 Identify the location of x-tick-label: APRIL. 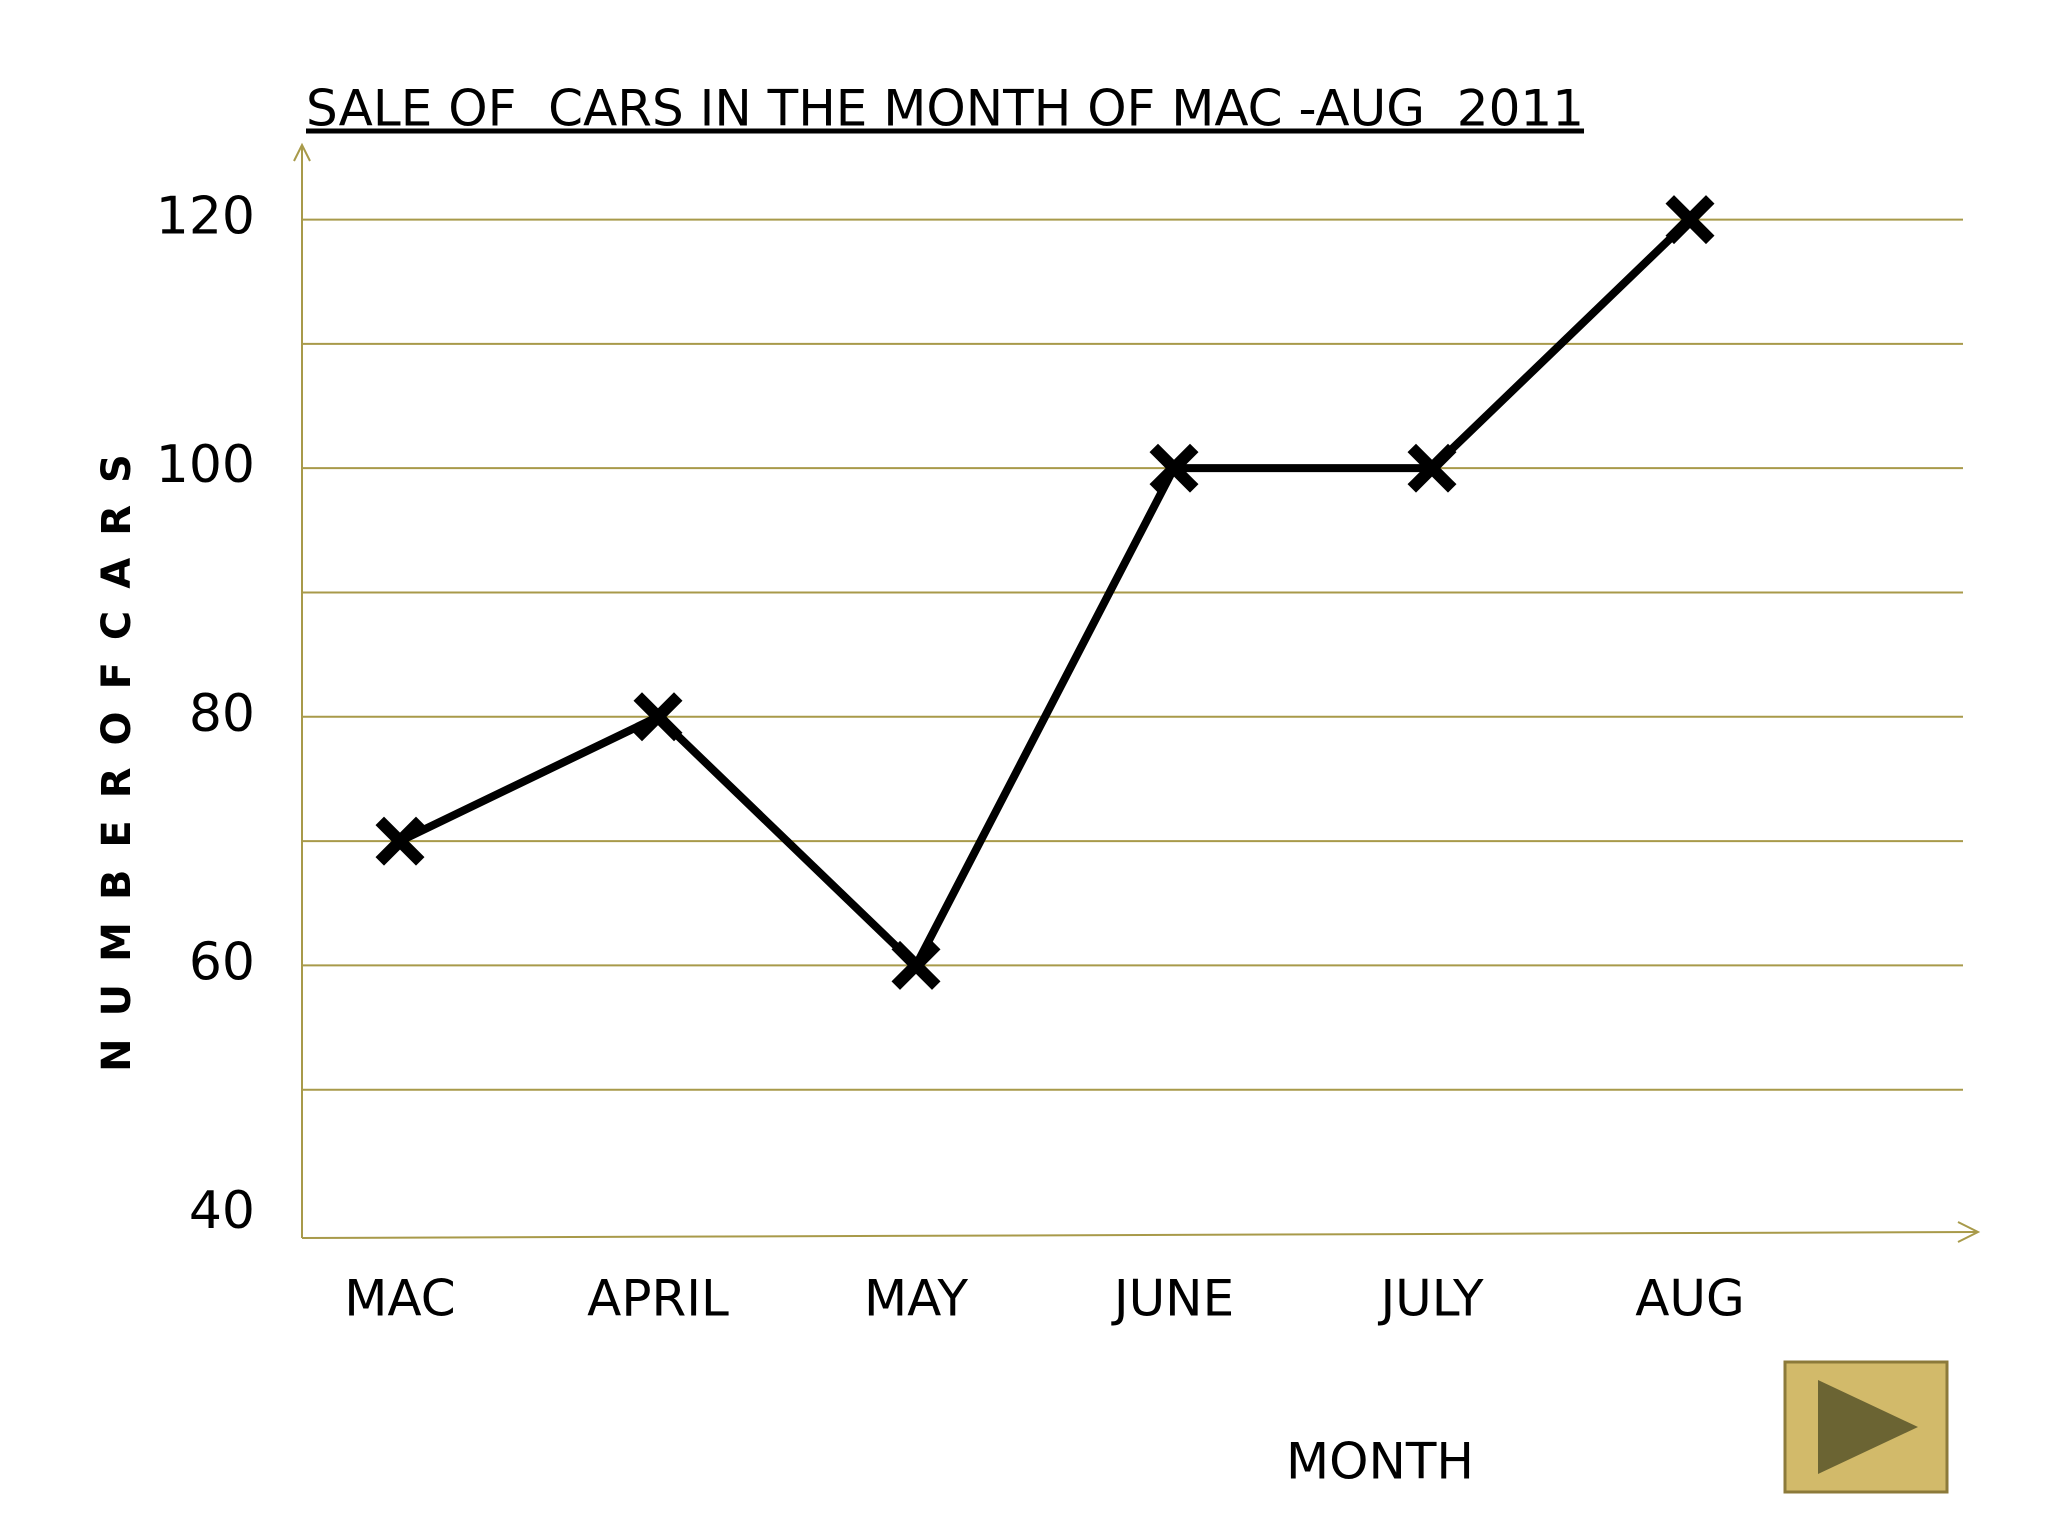
(658, 1299).